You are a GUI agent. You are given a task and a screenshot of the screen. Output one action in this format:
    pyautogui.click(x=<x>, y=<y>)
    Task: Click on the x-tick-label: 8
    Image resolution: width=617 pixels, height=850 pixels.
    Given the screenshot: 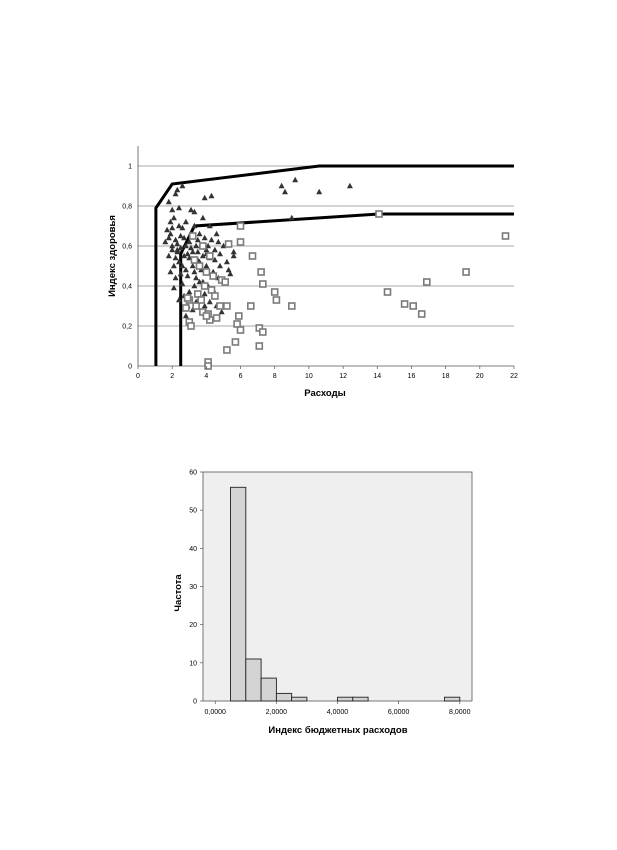 What is the action you would take?
    pyautogui.click(x=275, y=376)
    